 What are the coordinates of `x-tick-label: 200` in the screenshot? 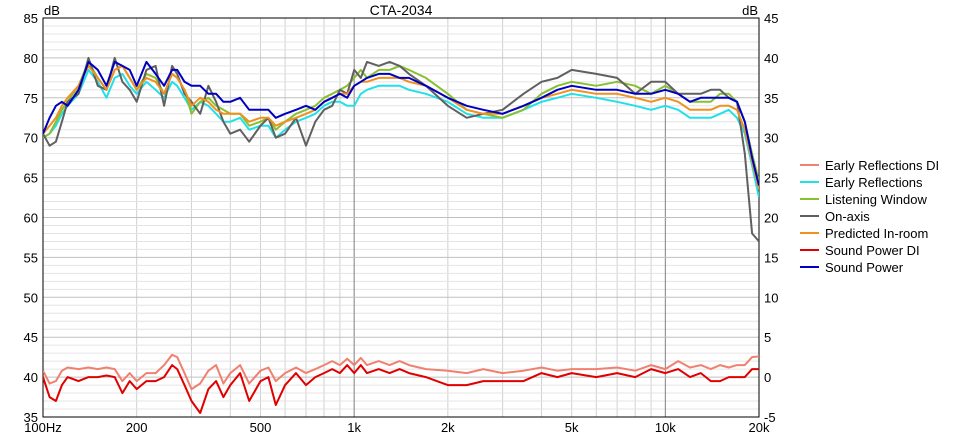 It's located at (137, 427).